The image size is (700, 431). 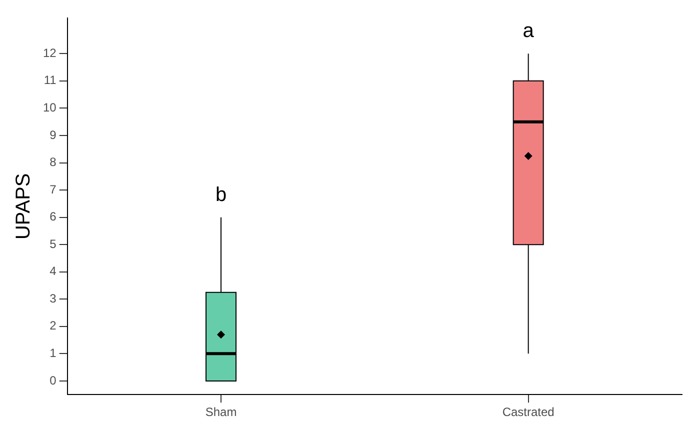 I want to click on y-axis-title: UPAPS, so click(x=23, y=206).